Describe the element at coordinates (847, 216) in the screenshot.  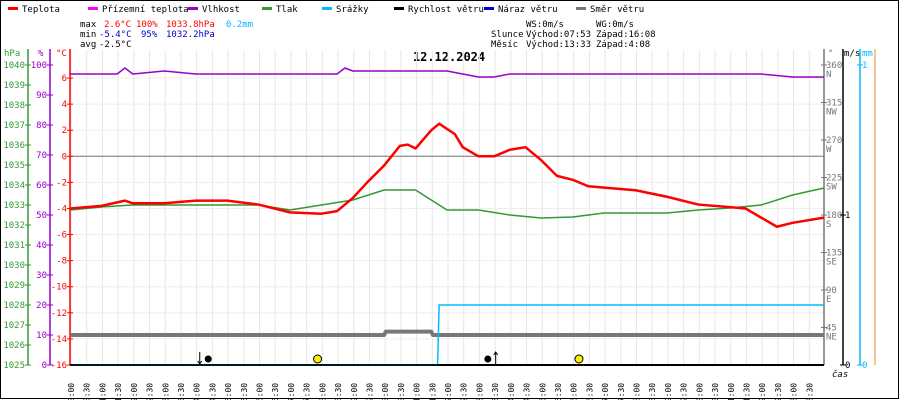
I see `wind-tick-label: 1` at that location.